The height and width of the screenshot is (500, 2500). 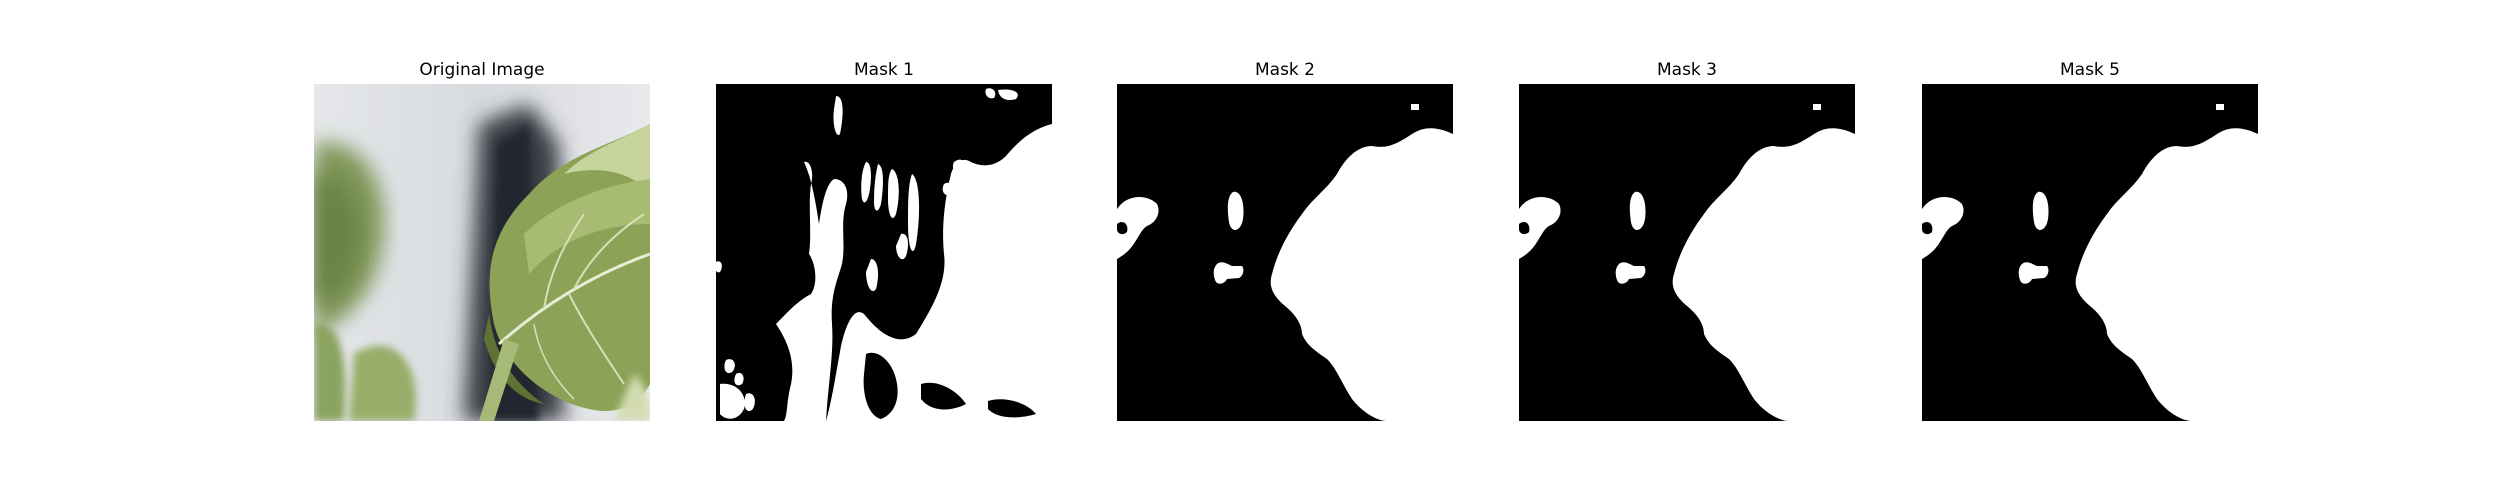 I want to click on panel-mask-5: Mask 5, so click(x=2090, y=240).